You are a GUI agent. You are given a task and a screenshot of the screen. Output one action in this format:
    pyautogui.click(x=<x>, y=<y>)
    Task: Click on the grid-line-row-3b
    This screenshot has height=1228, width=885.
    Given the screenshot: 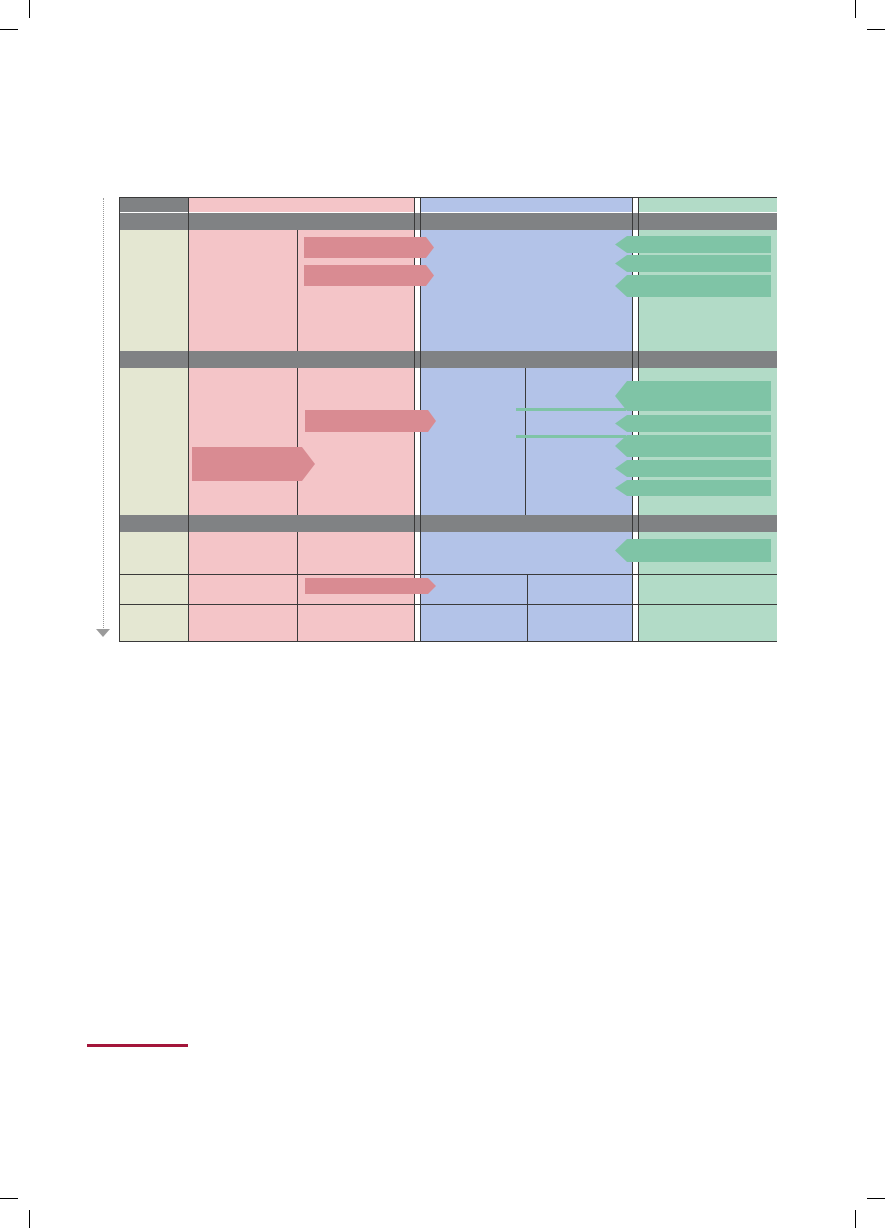 What is the action you would take?
    pyautogui.click(x=448, y=574)
    